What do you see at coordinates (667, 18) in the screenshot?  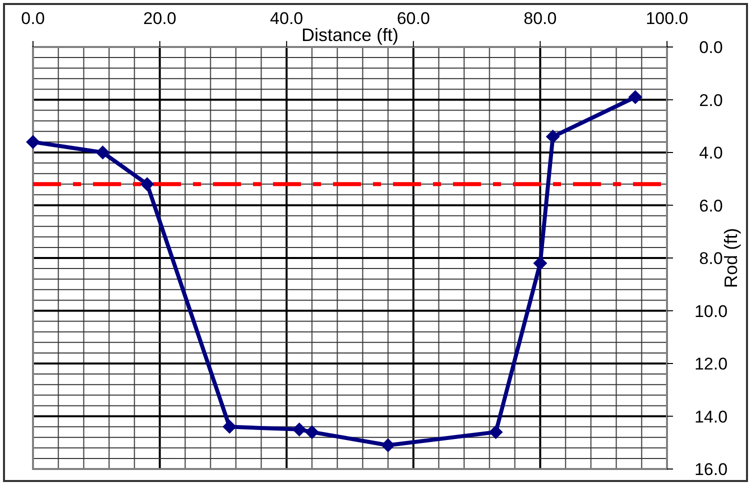 I see `x-tick-label: 100.0` at bounding box center [667, 18].